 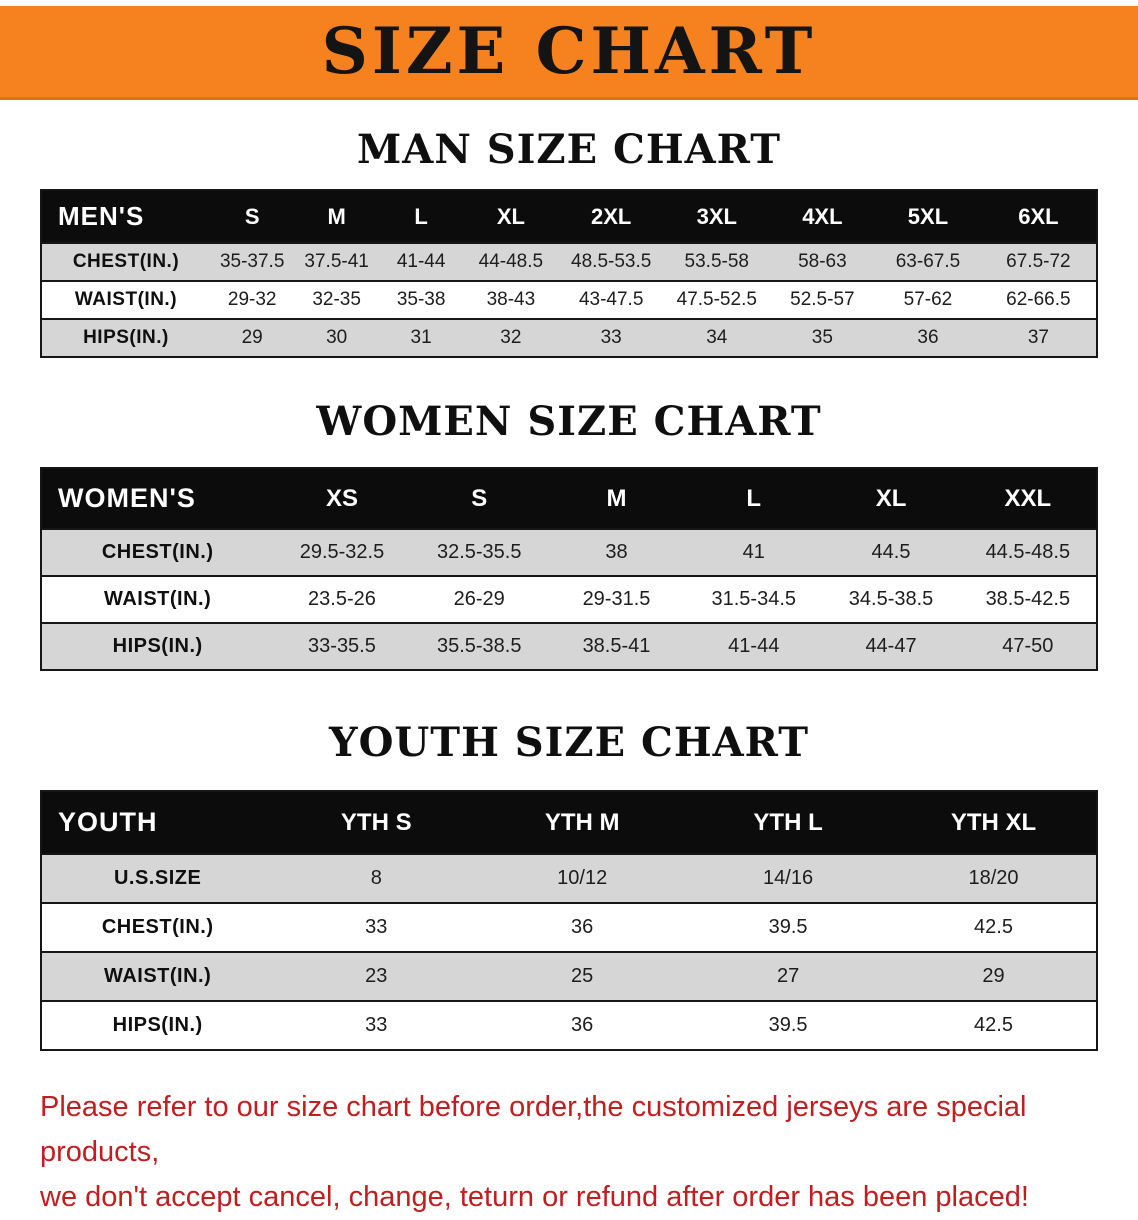 I want to click on table-title-cell: MEN'S, so click(x=125, y=216).